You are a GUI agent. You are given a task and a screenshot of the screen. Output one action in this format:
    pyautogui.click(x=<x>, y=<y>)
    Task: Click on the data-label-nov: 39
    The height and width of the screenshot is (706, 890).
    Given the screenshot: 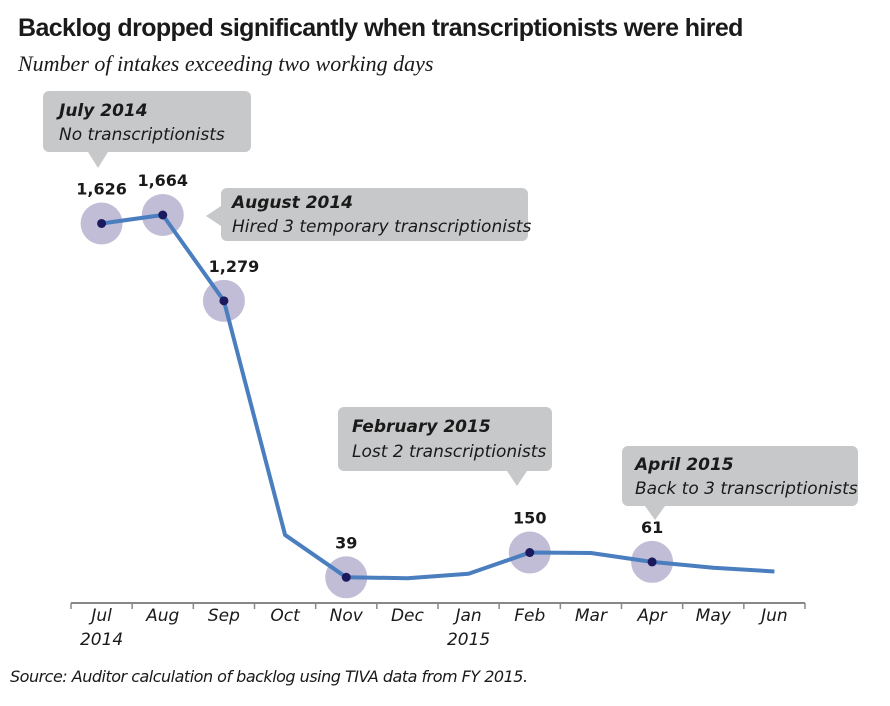 What is the action you would take?
    pyautogui.click(x=346, y=542)
    